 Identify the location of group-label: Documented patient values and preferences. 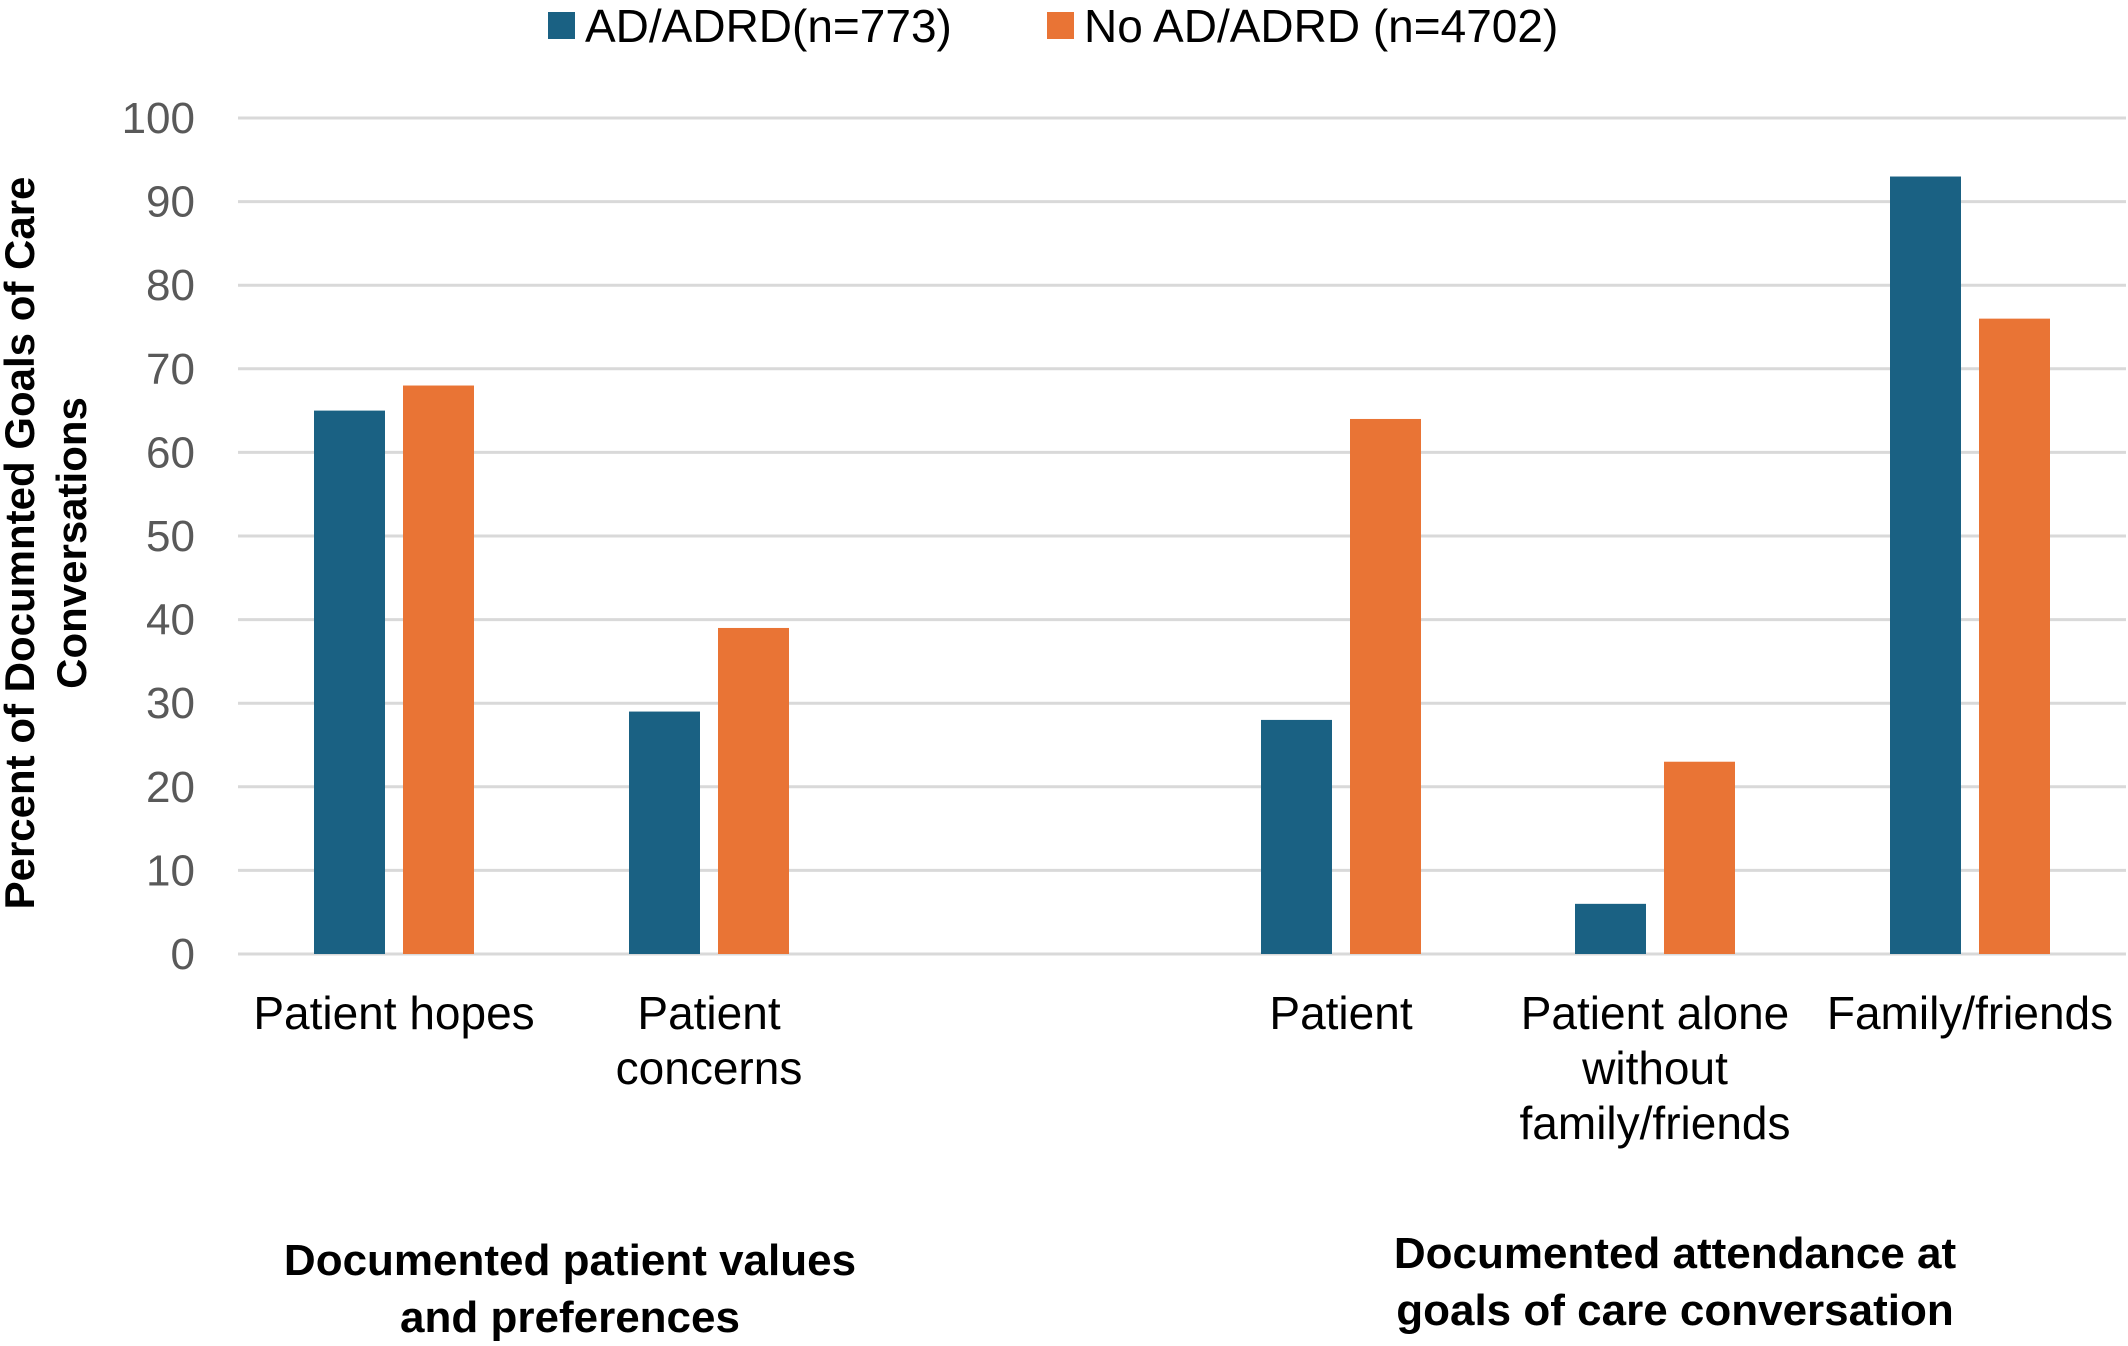
(570, 1288).